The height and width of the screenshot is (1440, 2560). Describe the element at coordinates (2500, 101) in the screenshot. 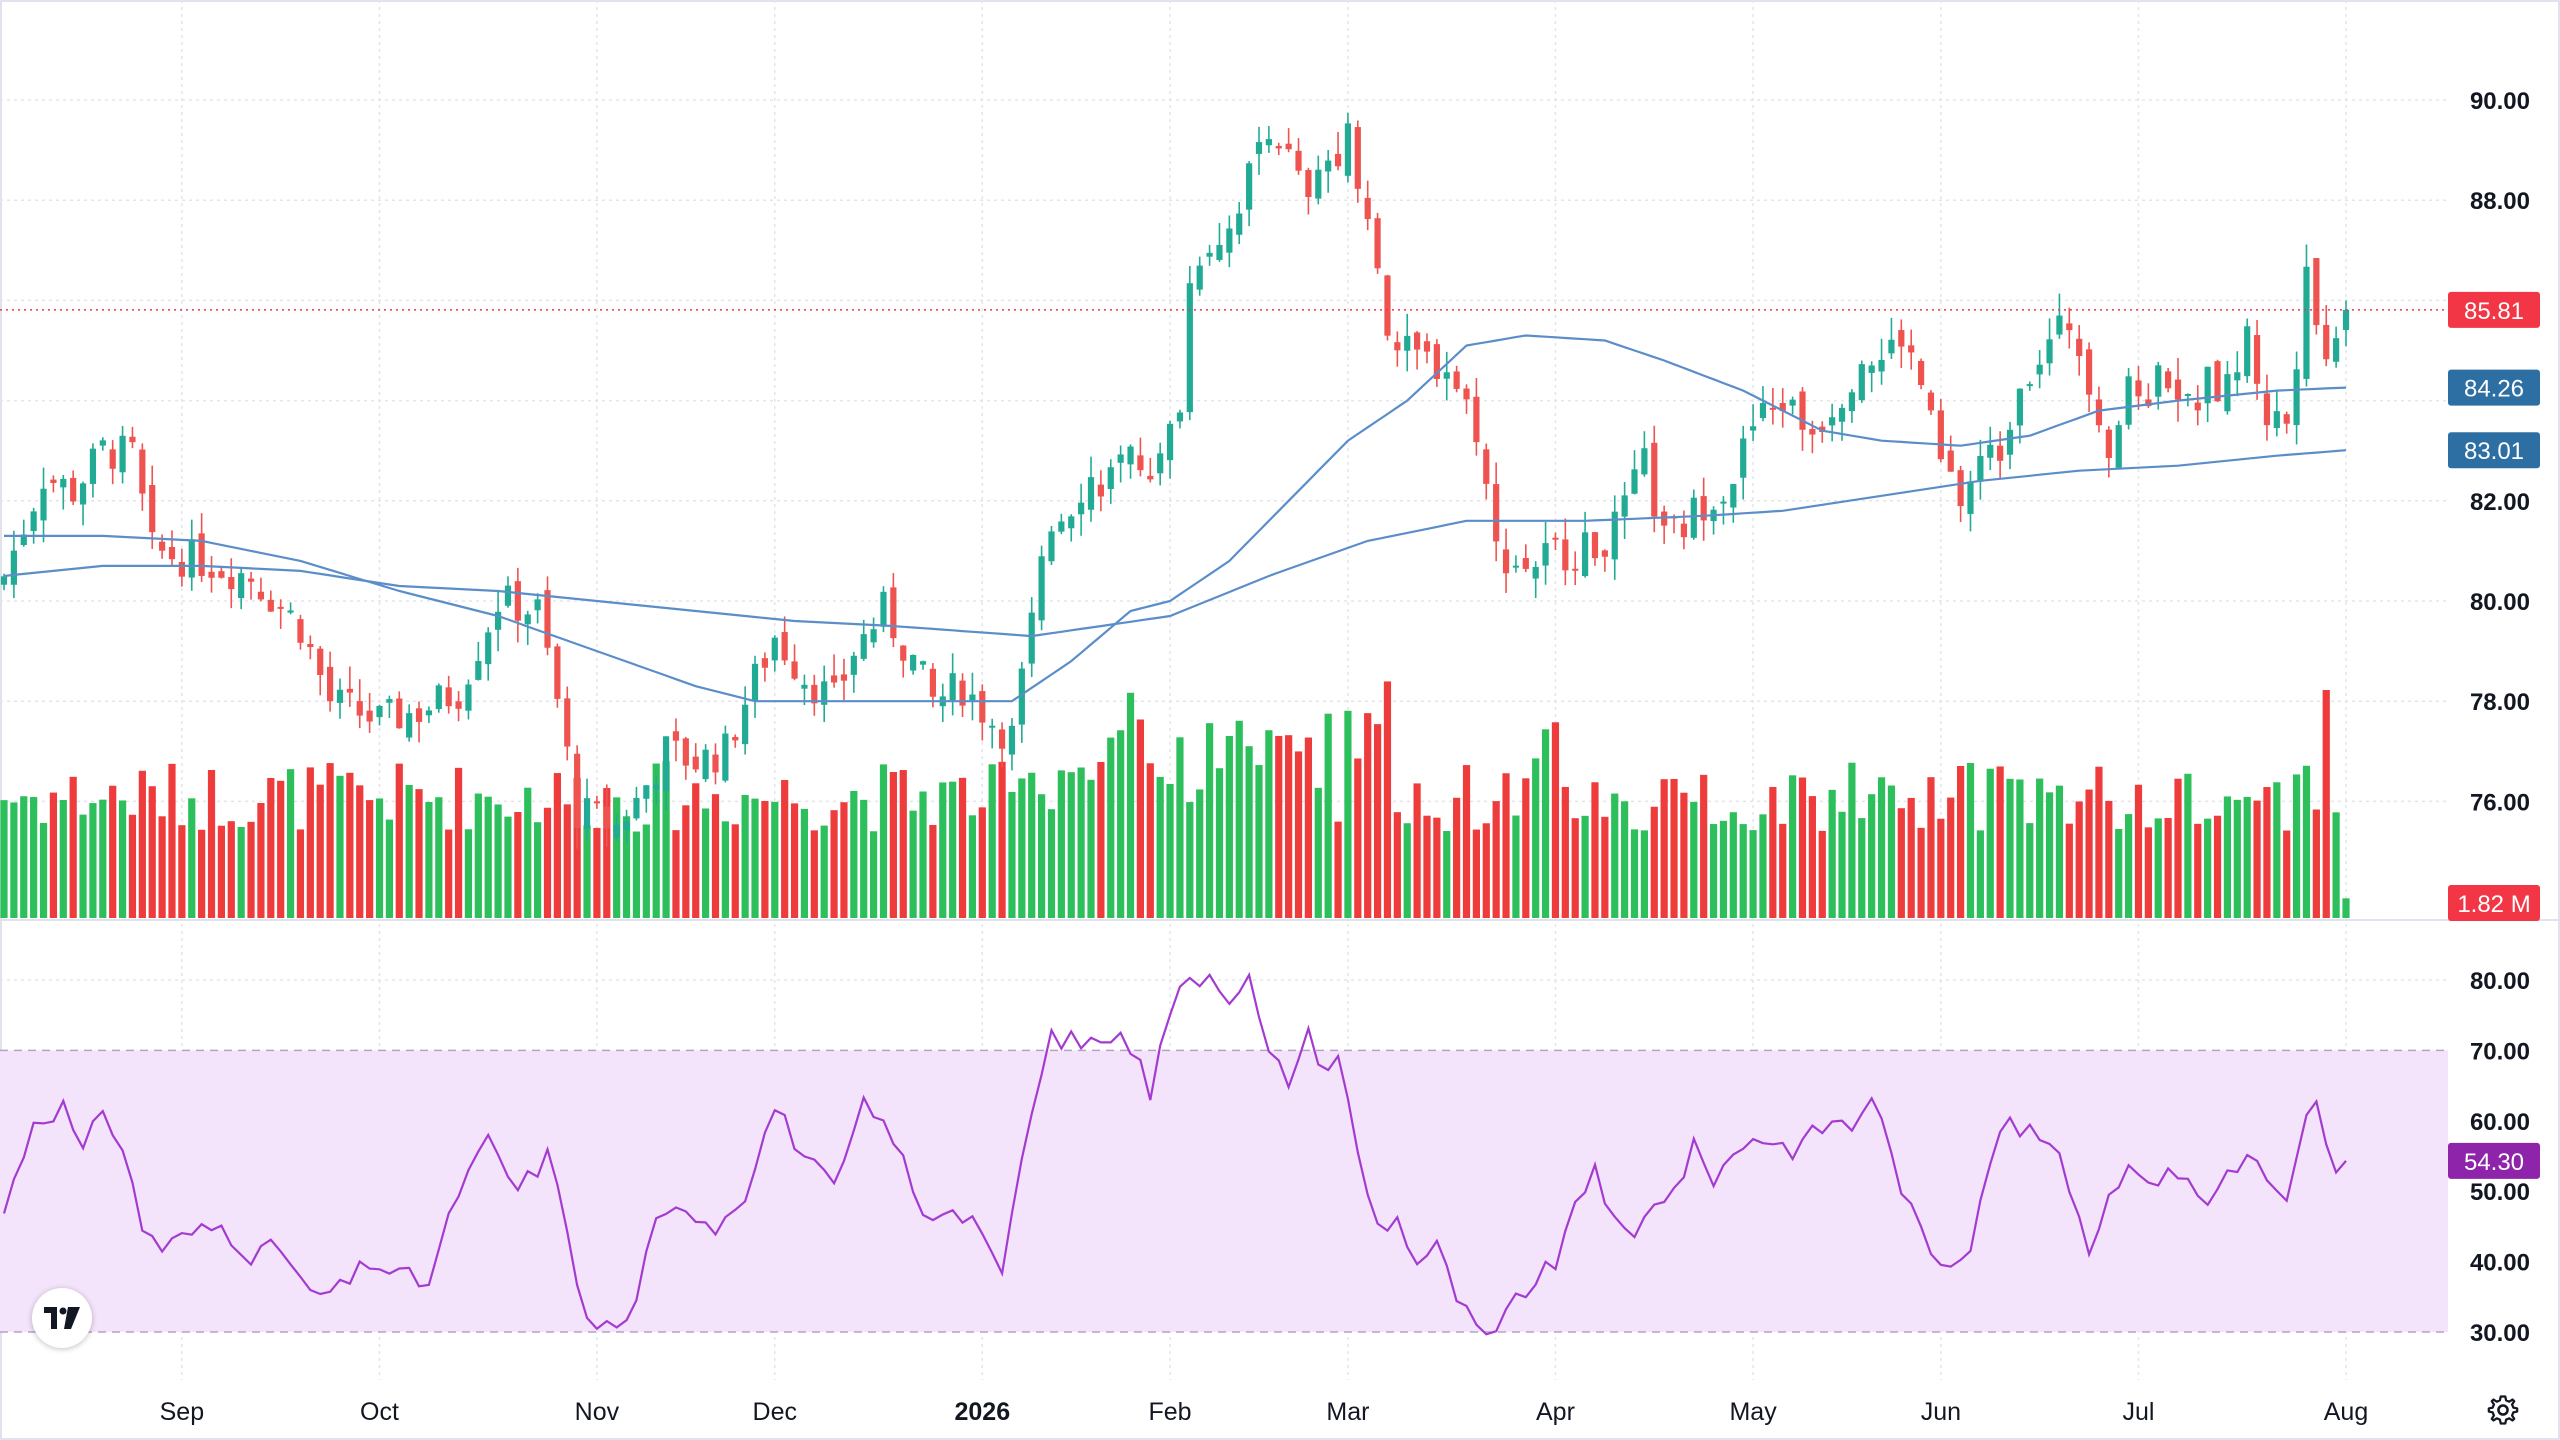

I see `price-tick-label: 90.00` at that location.